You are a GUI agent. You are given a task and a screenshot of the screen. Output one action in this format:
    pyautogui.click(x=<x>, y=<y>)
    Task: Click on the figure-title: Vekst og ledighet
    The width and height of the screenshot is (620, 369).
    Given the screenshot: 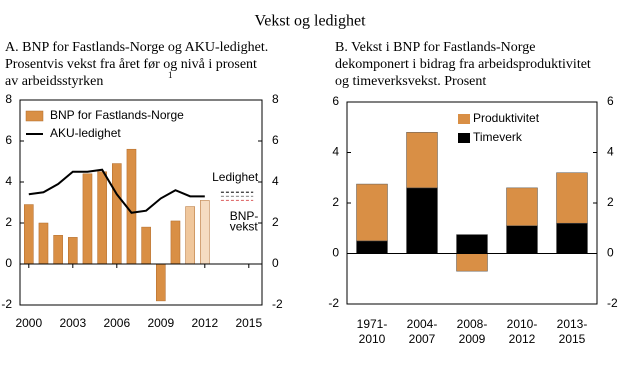 What is the action you would take?
    pyautogui.click(x=310, y=21)
    